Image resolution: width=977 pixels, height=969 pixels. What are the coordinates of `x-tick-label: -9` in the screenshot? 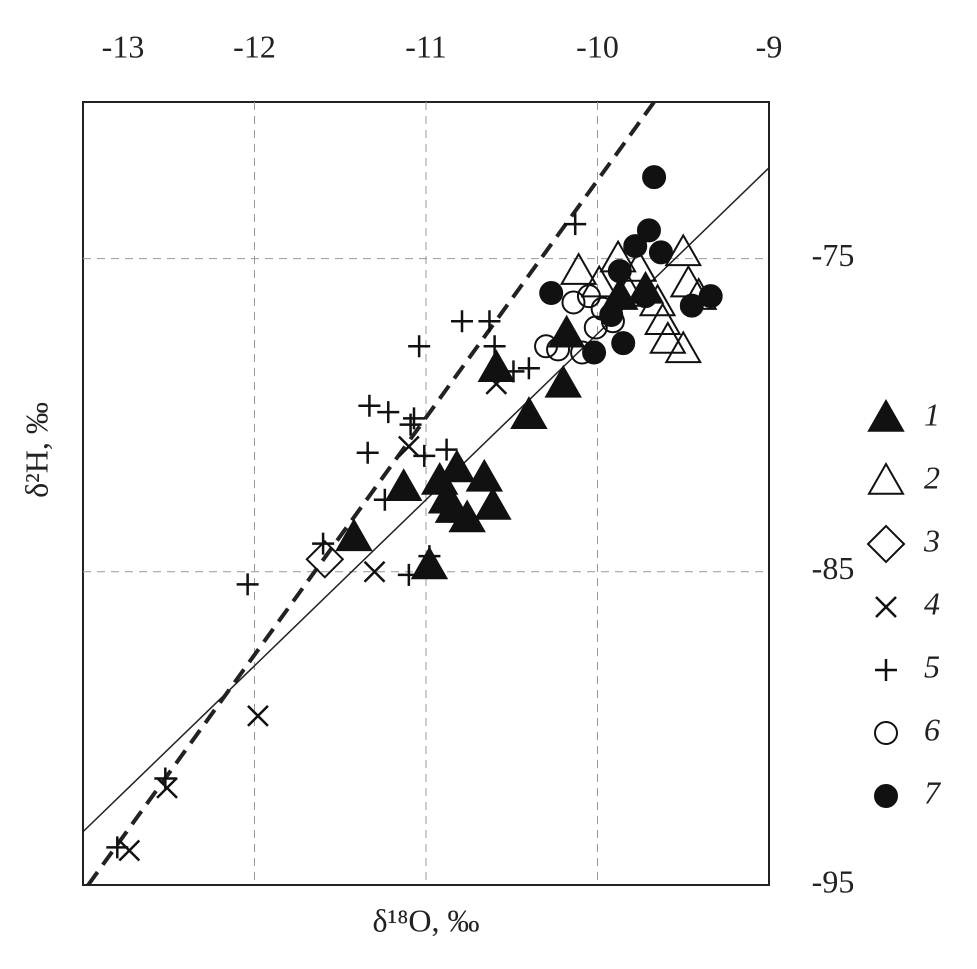 It's located at (769, 46).